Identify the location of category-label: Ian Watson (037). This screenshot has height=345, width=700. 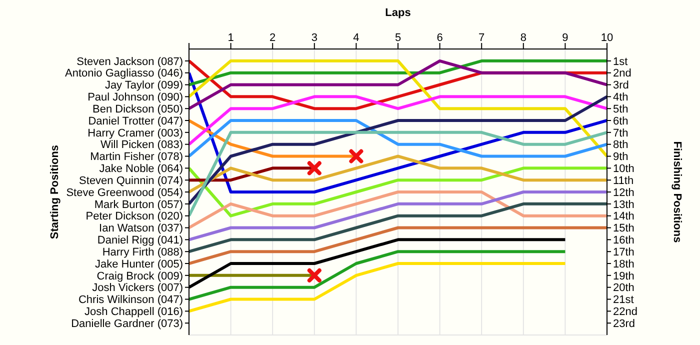
(141, 228).